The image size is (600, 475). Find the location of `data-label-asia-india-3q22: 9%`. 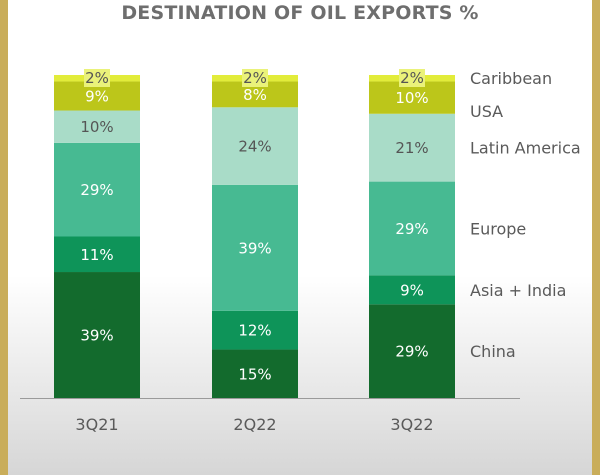

data-label-asia-india-3q22: 9% is located at coordinates (412, 290).